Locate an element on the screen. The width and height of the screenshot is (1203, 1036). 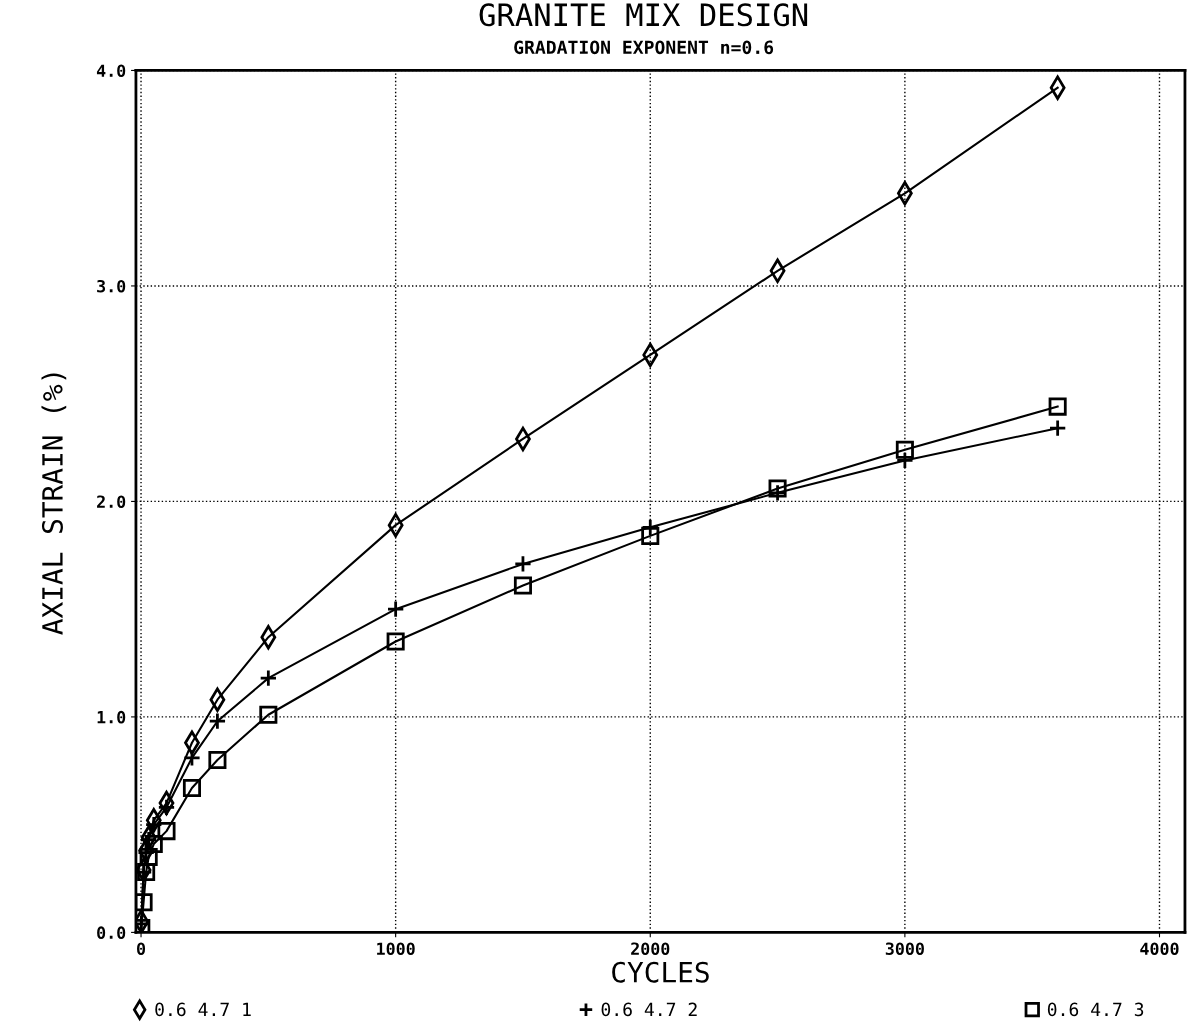
legend-label: 0.6 4.7 2 is located at coordinates (649, 1009).